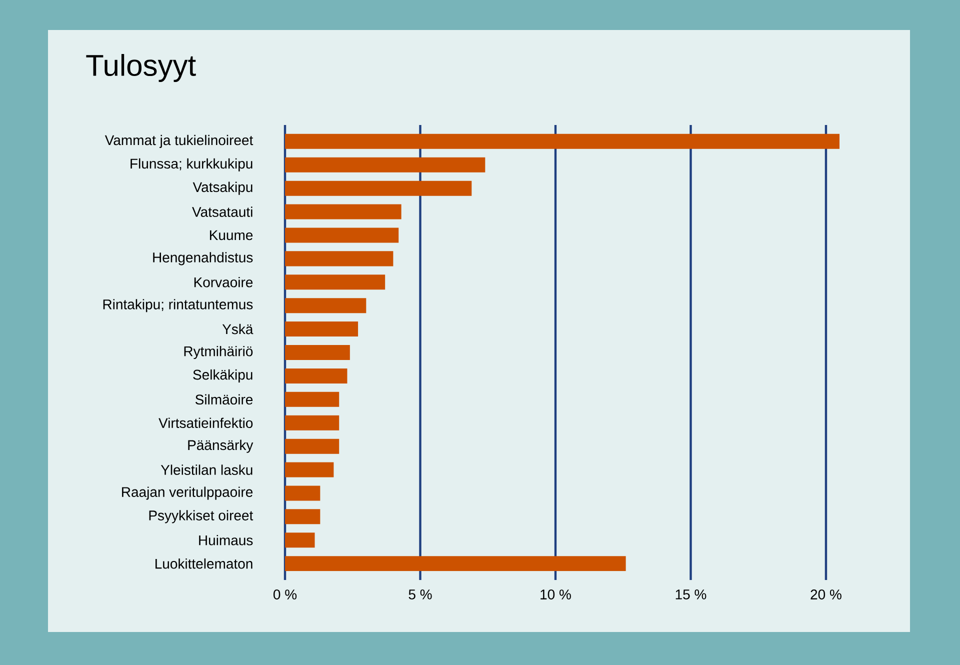  What do you see at coordinates (206, 469) in the screenshot?
I see `y-tick-label: Yleistilan lasku` at bounding box center [206, 469].